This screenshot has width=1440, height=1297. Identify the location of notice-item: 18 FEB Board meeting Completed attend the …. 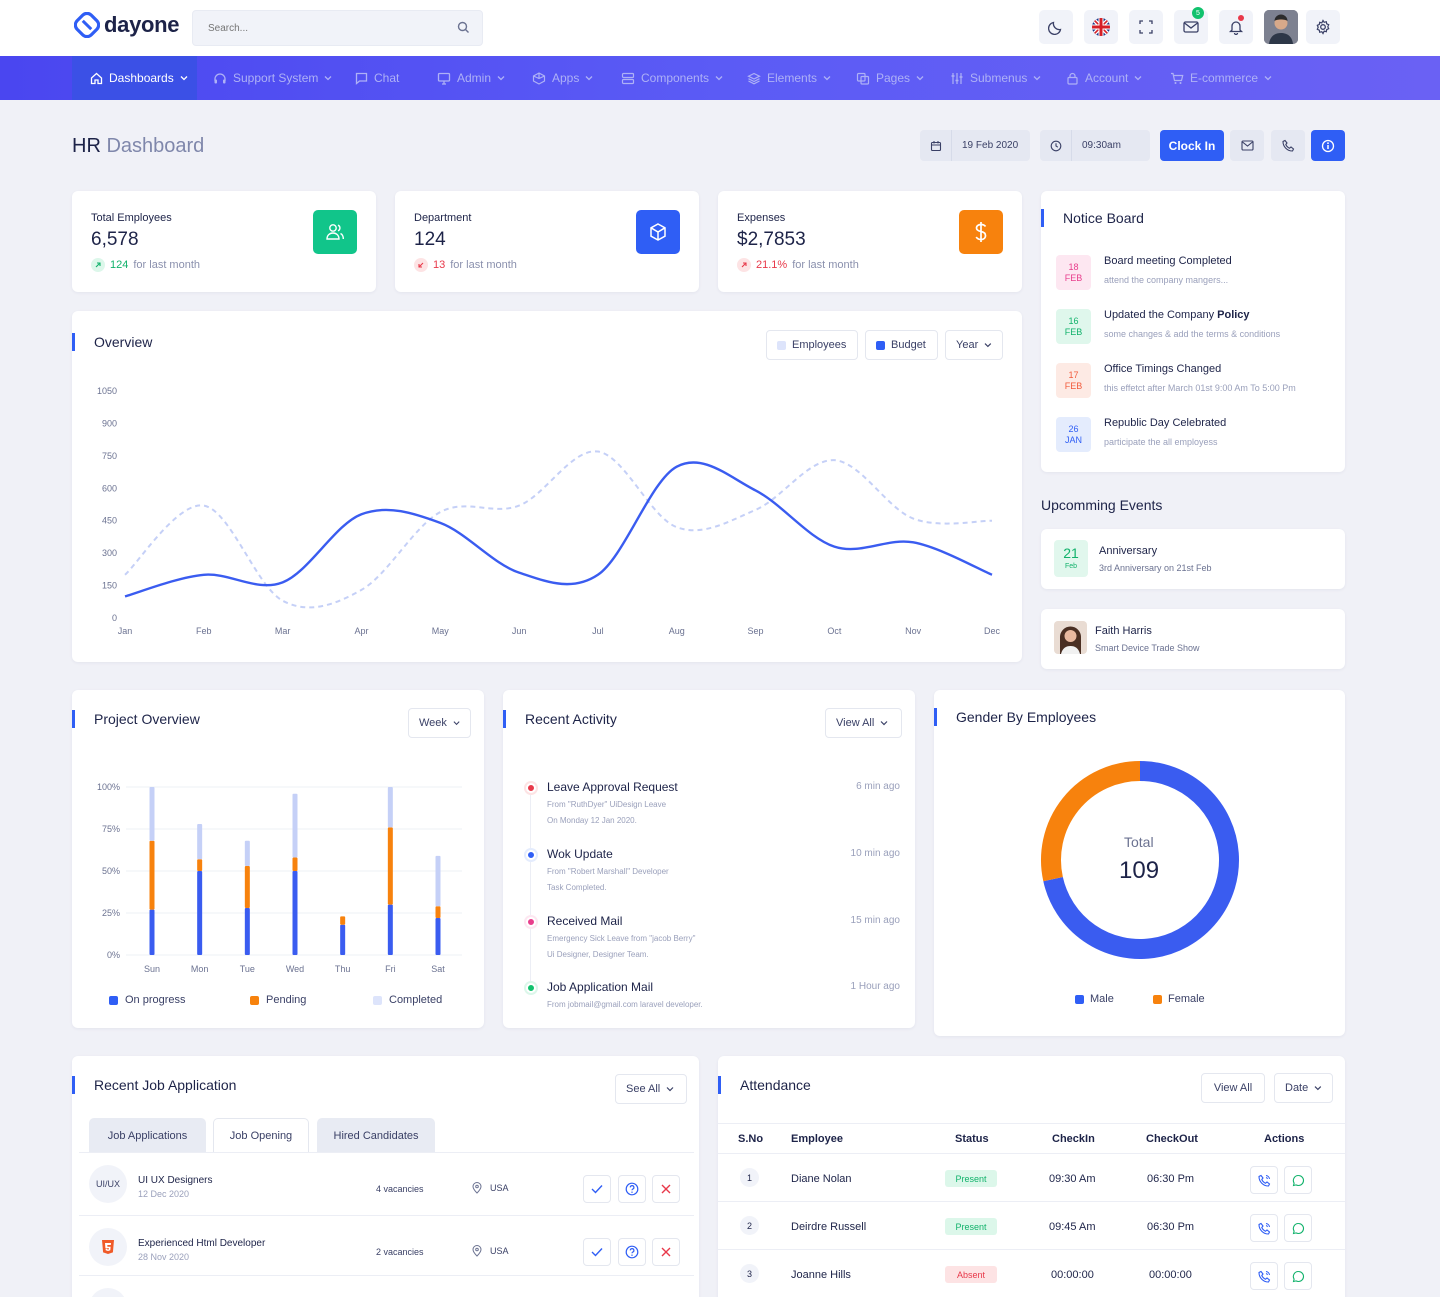
(1144, 272).